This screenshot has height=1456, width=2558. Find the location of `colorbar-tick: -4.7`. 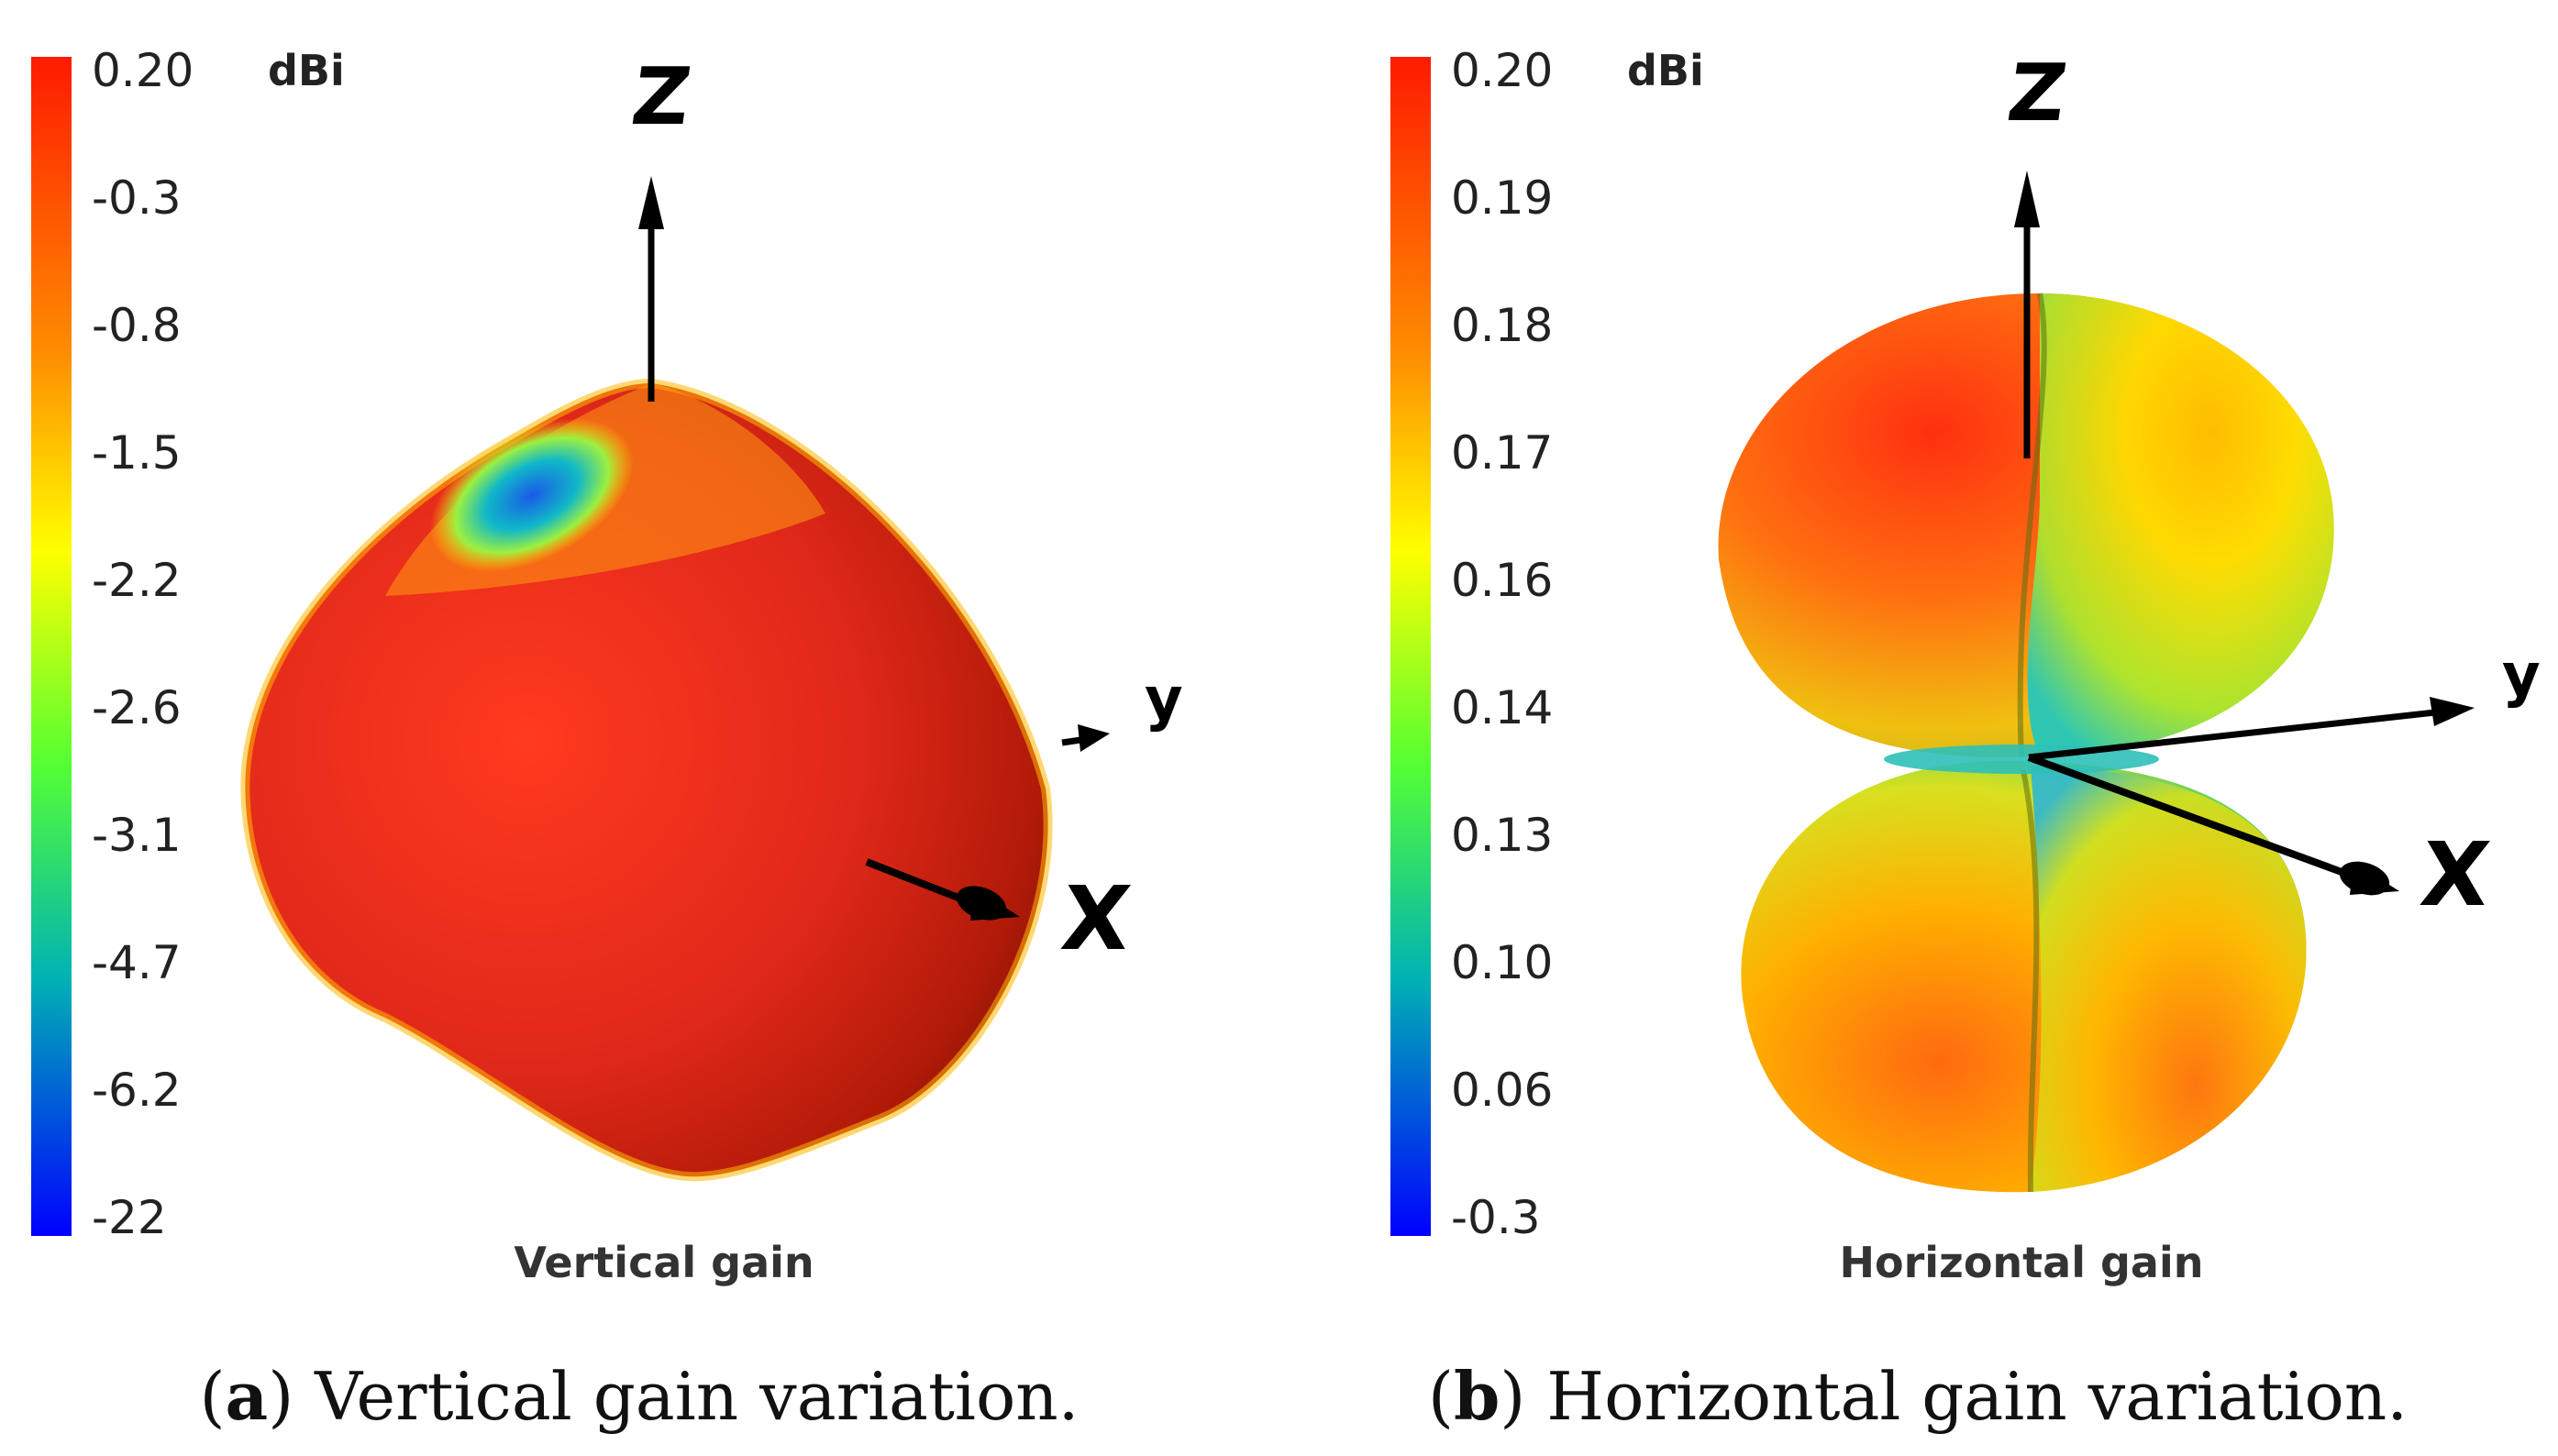

colorbar-tick: -4.7 is located at coordinates (137, 962).